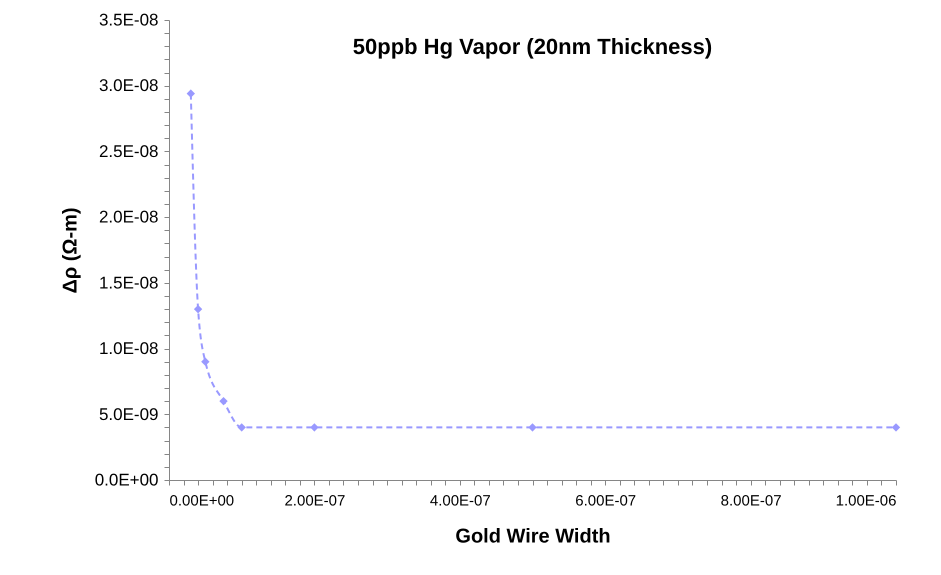 The image size is (941, 575). Describe the element at coordinates (751, 501) in the screenshot. I see `x-tick-label: 8.00E-07` at that location.